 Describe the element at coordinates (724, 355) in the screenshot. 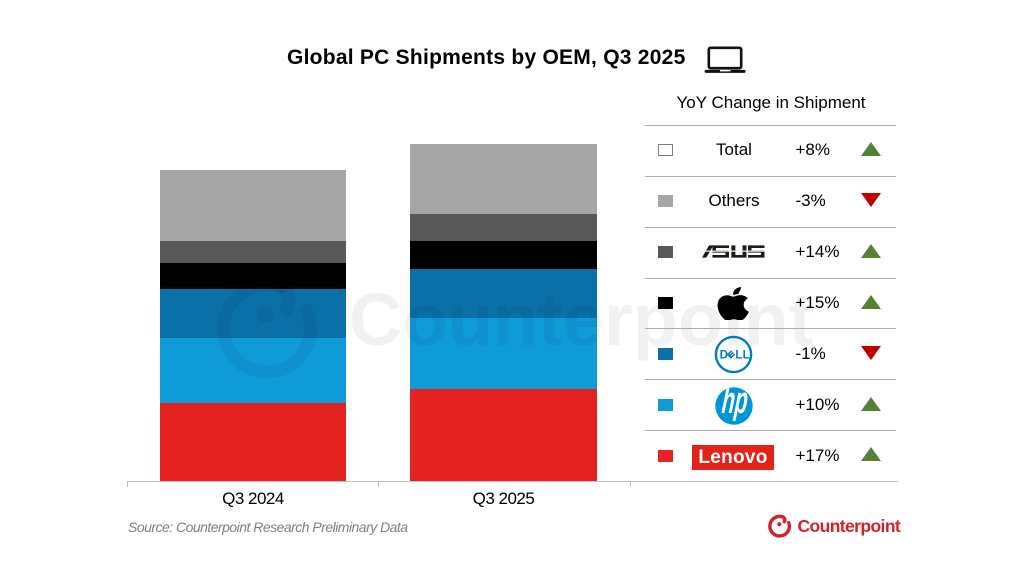

I see `svg-text: D` at that location.